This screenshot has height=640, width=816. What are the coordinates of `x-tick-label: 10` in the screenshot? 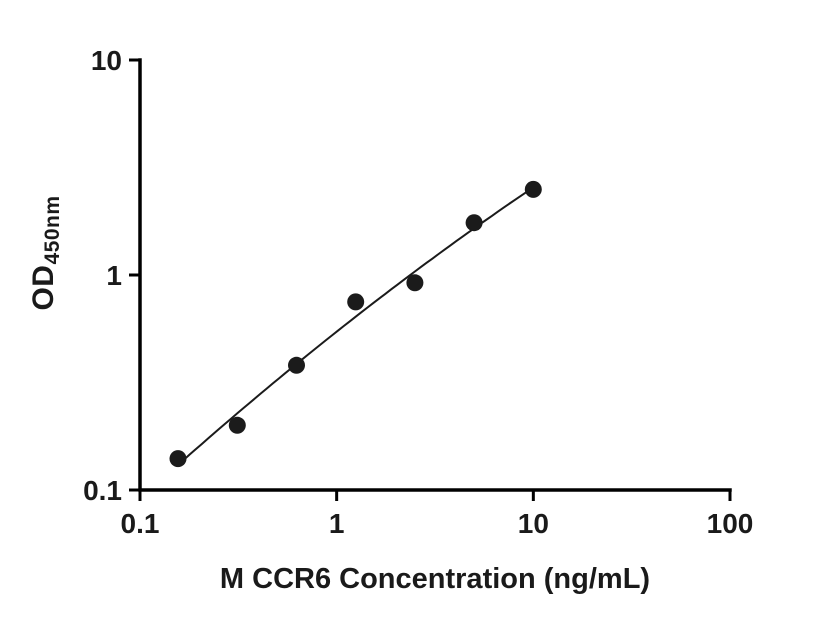 It's located at (533, 523).